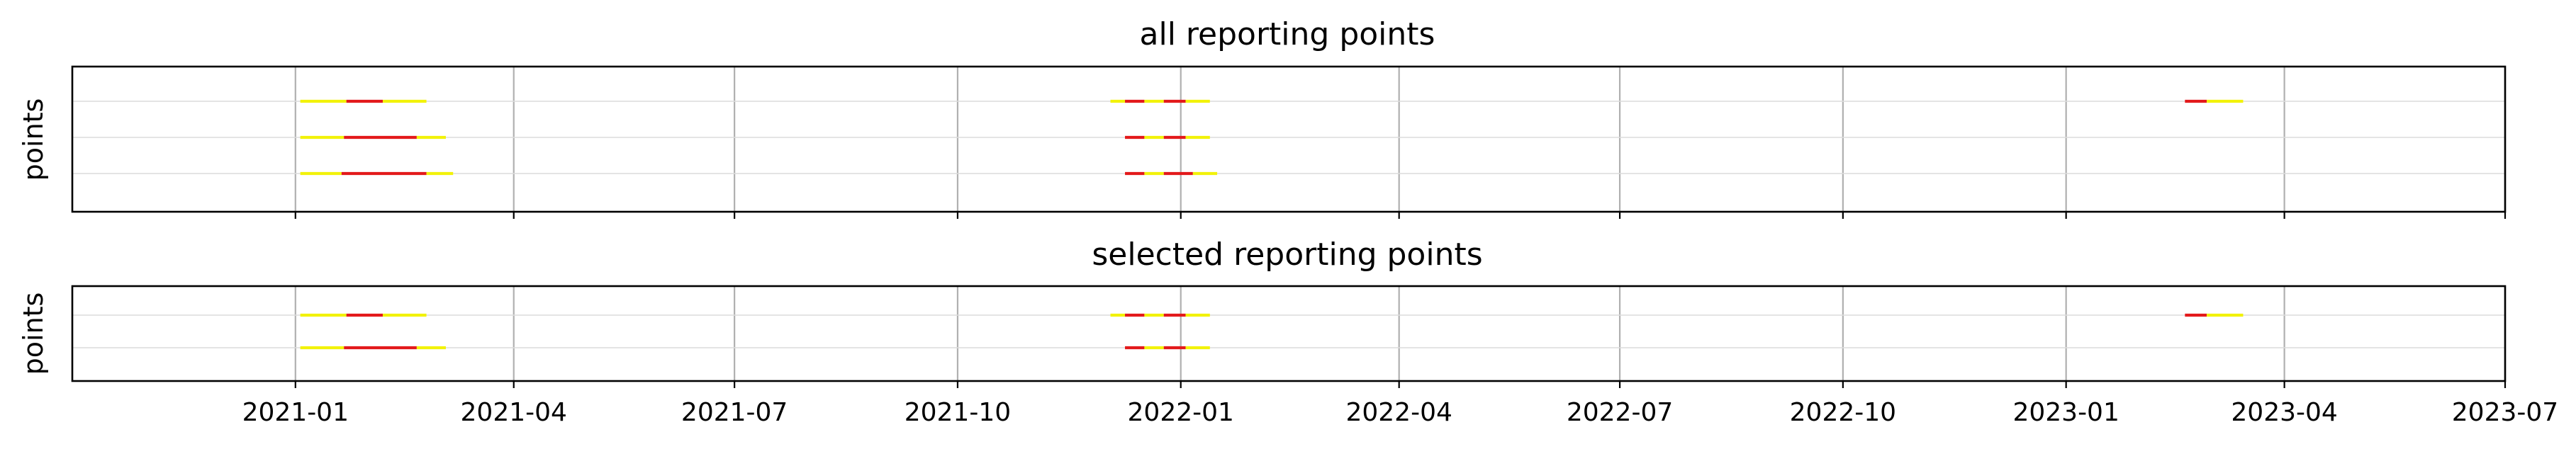 This screenshot has height=449, width=2576. What do you see at coordinates (958, 413) in the screenshot?
I see `x-tick-label: 2021-10` at bounding box center [958, 413].